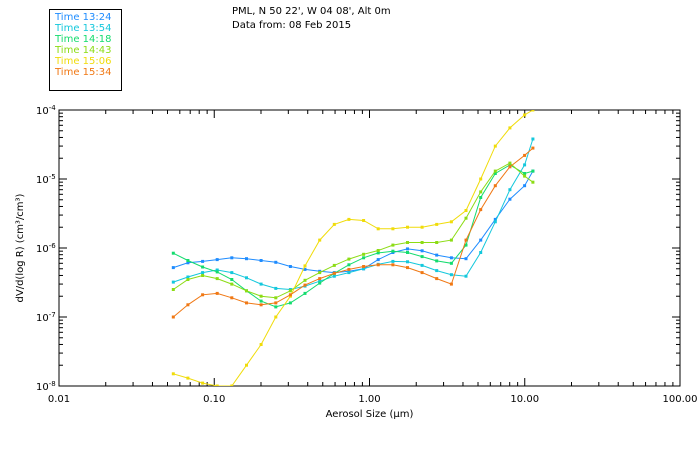  Describe the element at coordinates (524, 399) in the screenshot. I see `x-tick-label: 10.00` at that location.